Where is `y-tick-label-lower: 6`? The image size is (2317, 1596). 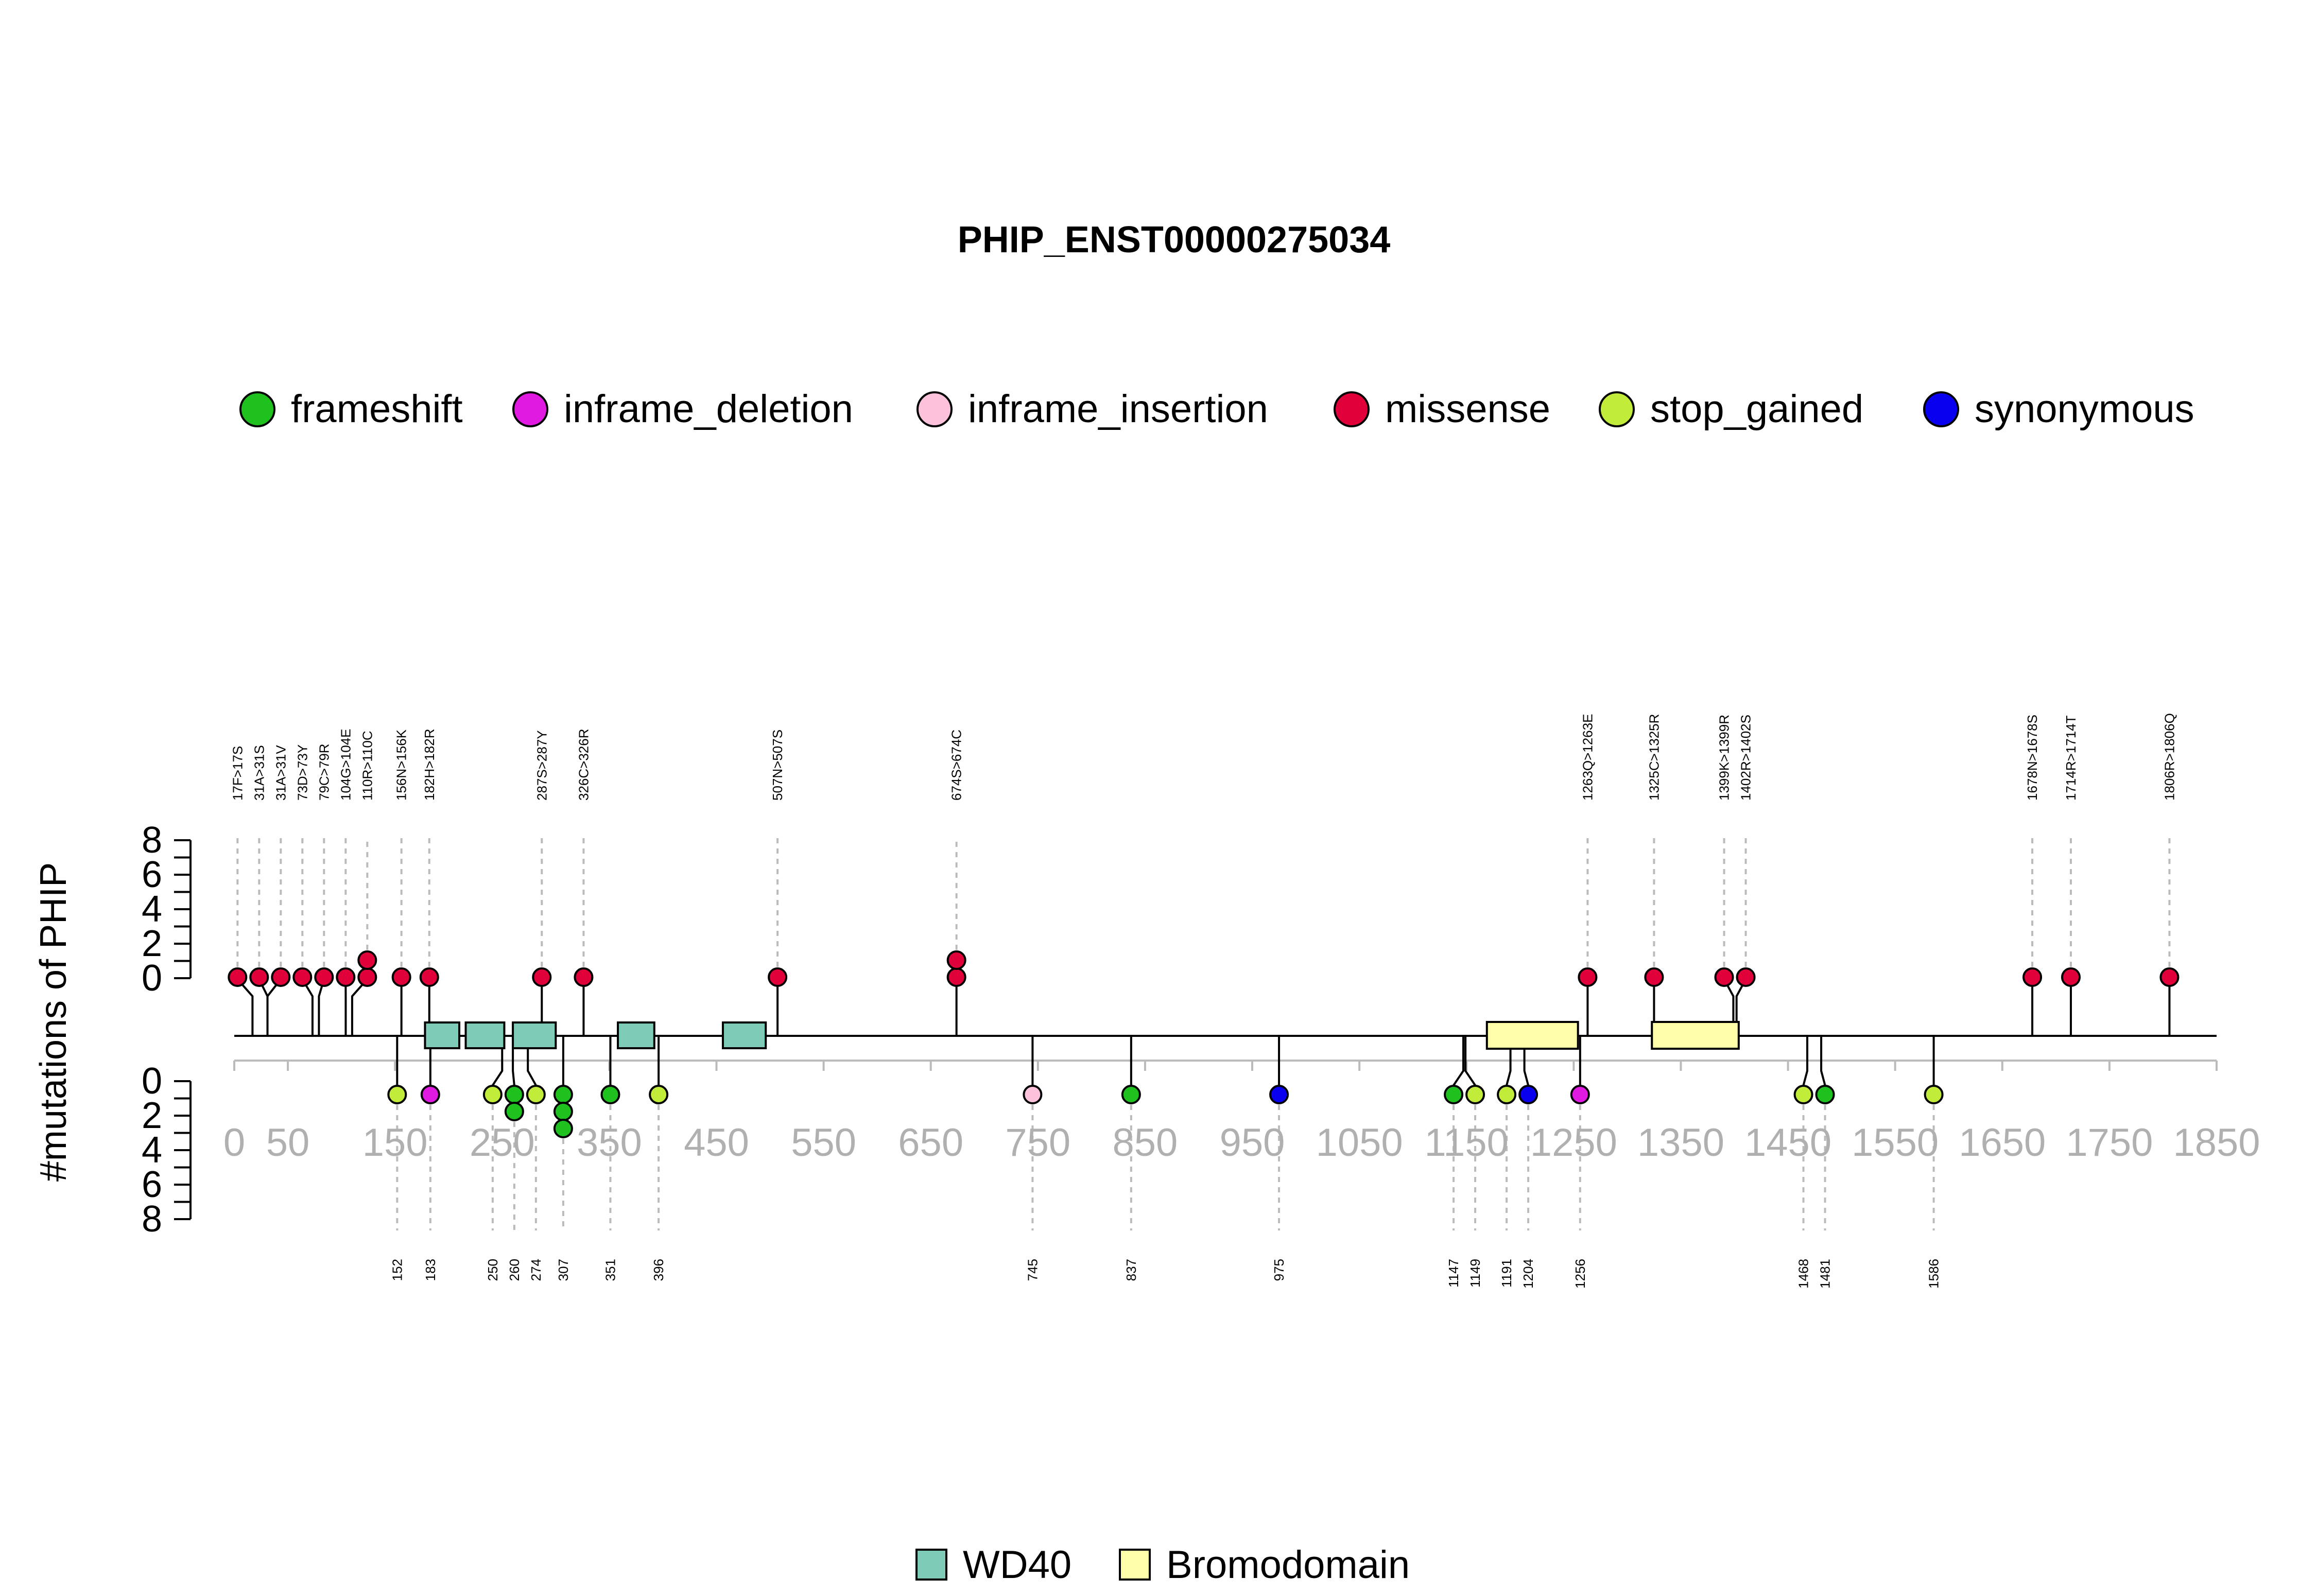
y-tick-label-lower: 6 is located at coordinates (152, 1184).